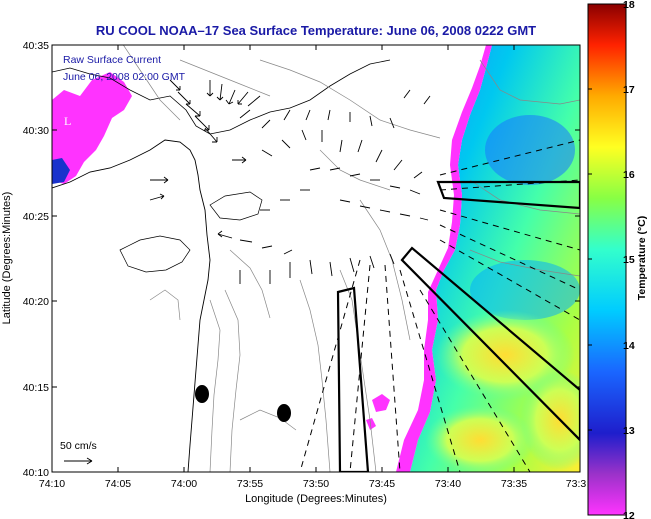 The height and width of the screenshot is (519, 651). Describe the element at coordinates (112, 60) in the screenshot. I see `legend-line-1: Raw Surface Current` at that location.